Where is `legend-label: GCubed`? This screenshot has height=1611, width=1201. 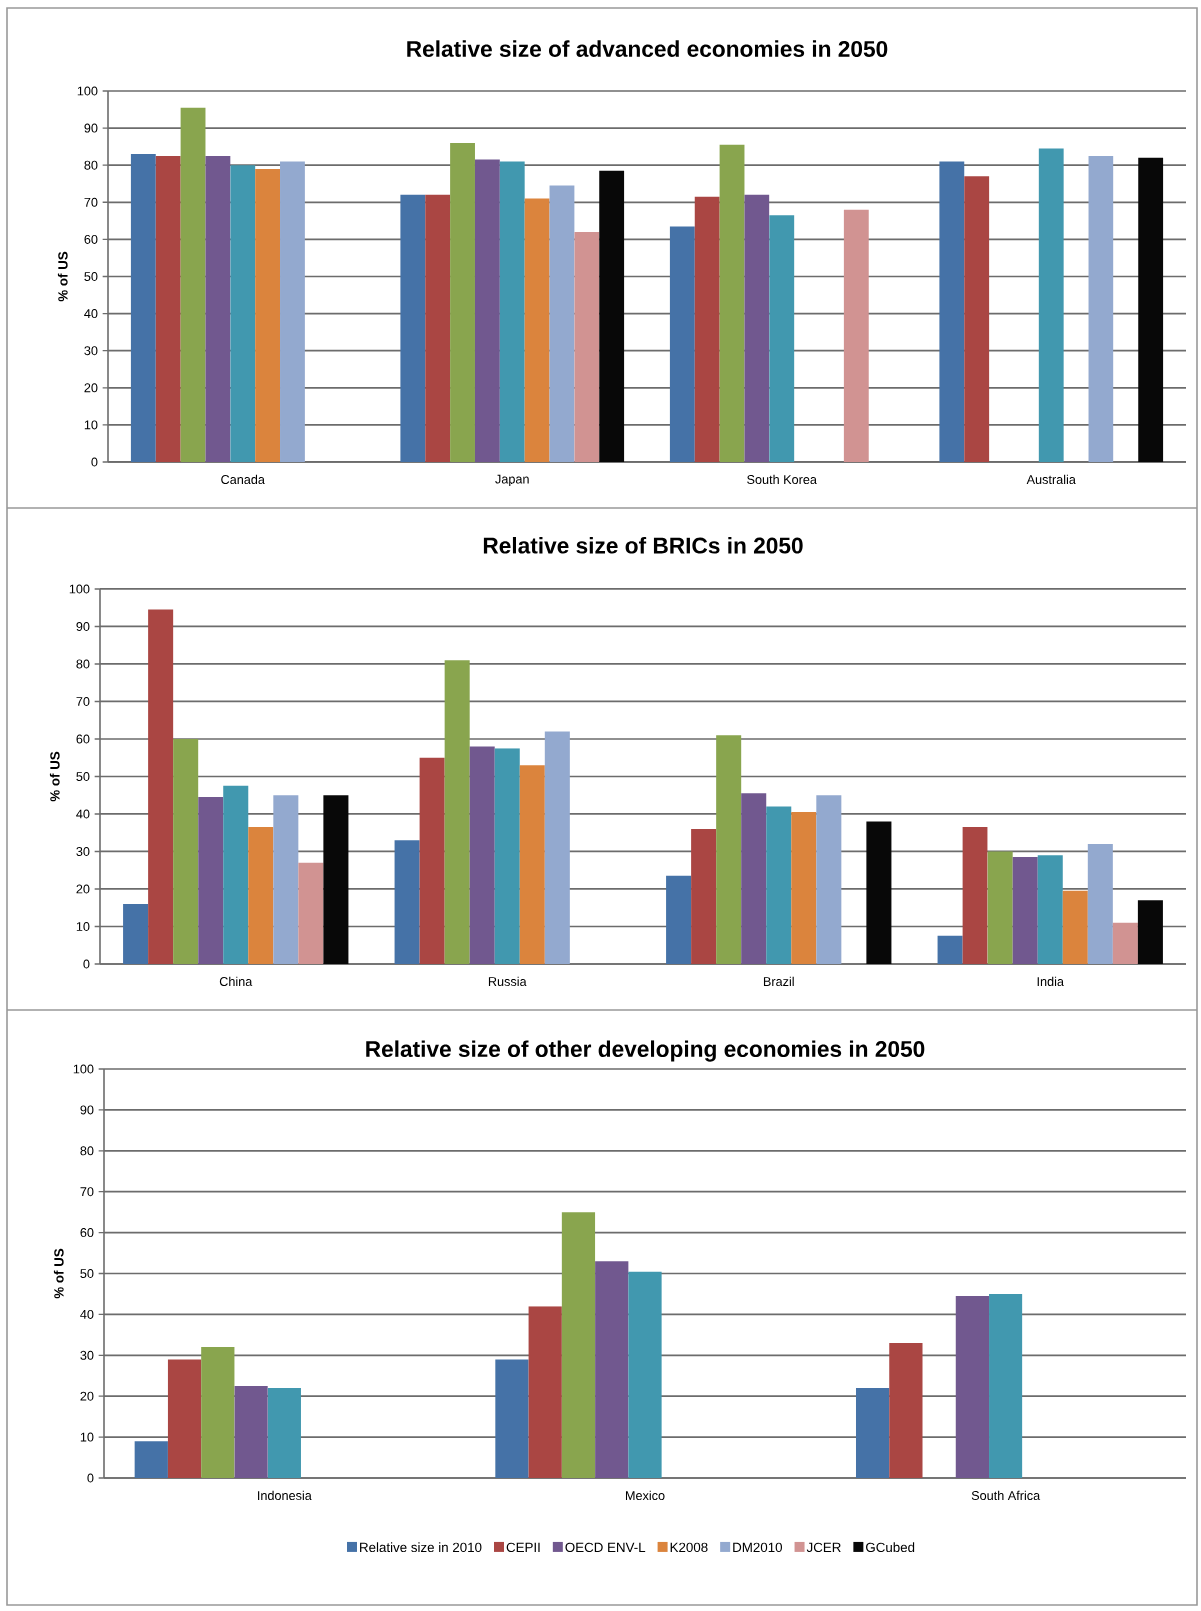 legend-label: GCubed is located at coordinates (890, 1547).